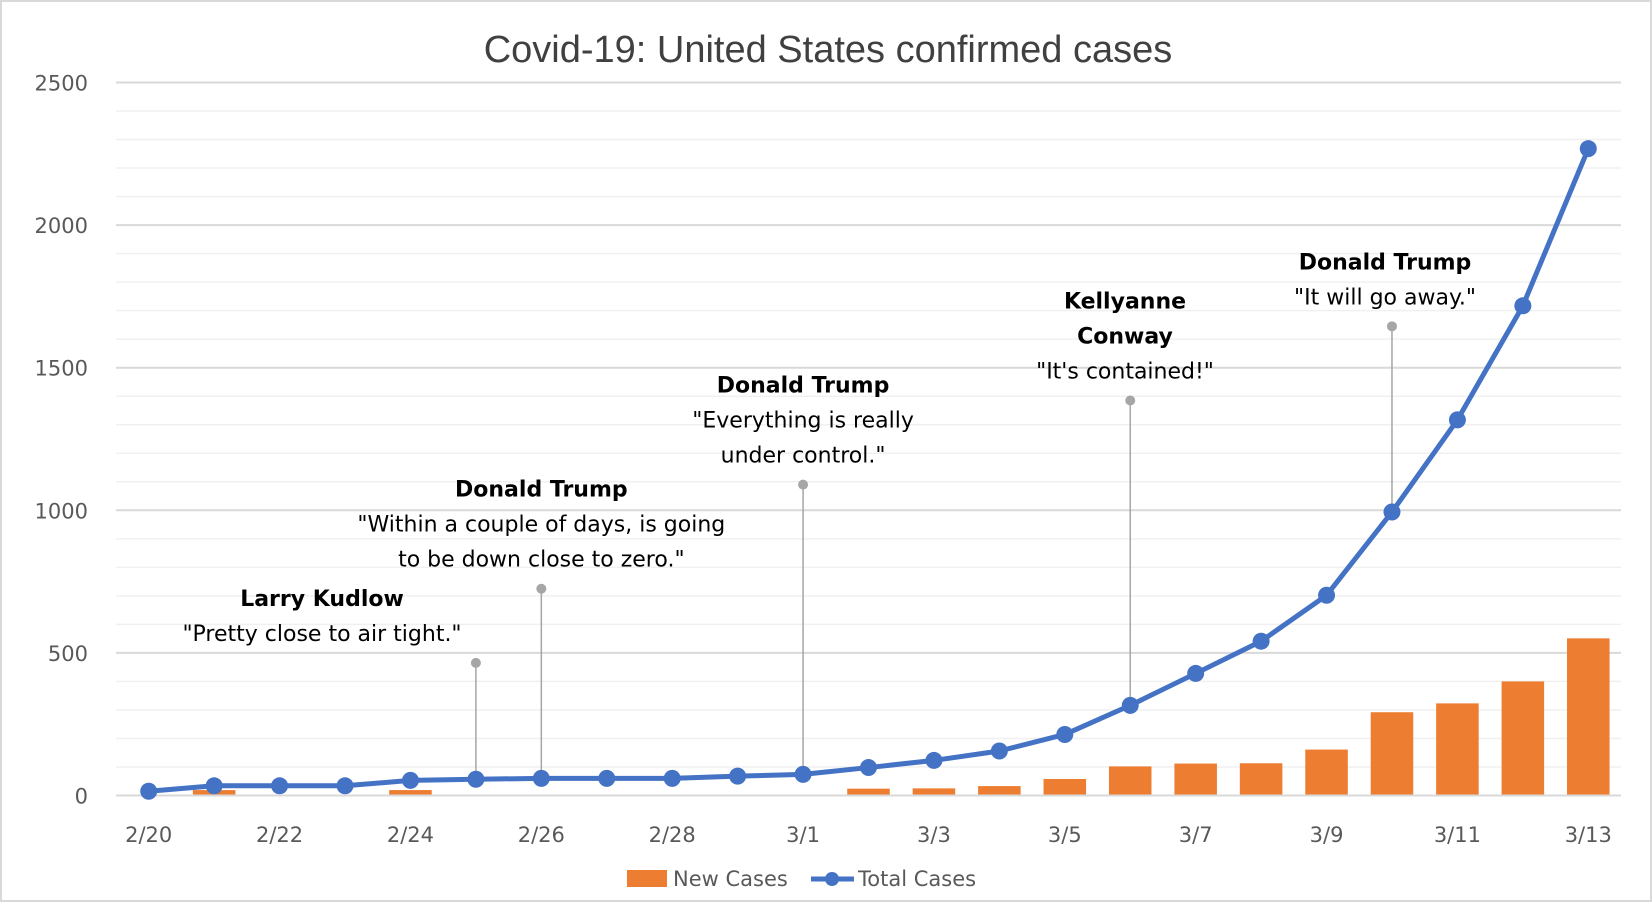 The width and height of the screenshot is (1652, 904). What do you see at coordinates (828, 50) in the screenshot?
I see `chart-title: Covid-19: United States confirmed cases` at bounding box center [828, 50].